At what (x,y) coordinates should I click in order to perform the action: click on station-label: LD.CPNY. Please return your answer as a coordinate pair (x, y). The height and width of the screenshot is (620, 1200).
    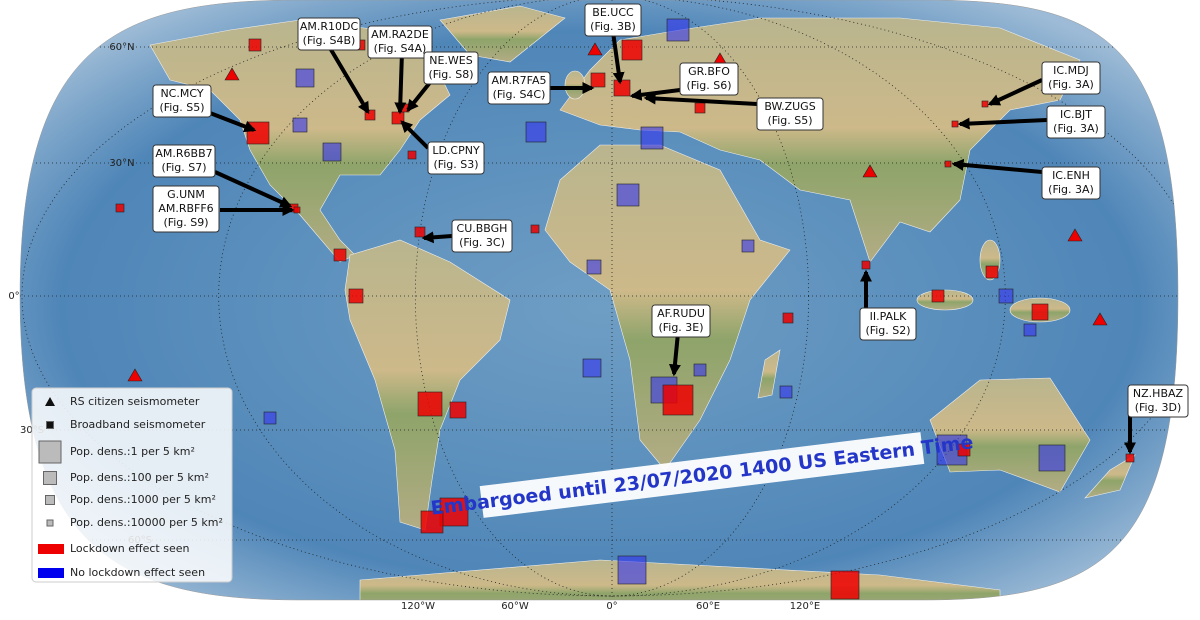
    Looking at the image, I should click on (456, 150).